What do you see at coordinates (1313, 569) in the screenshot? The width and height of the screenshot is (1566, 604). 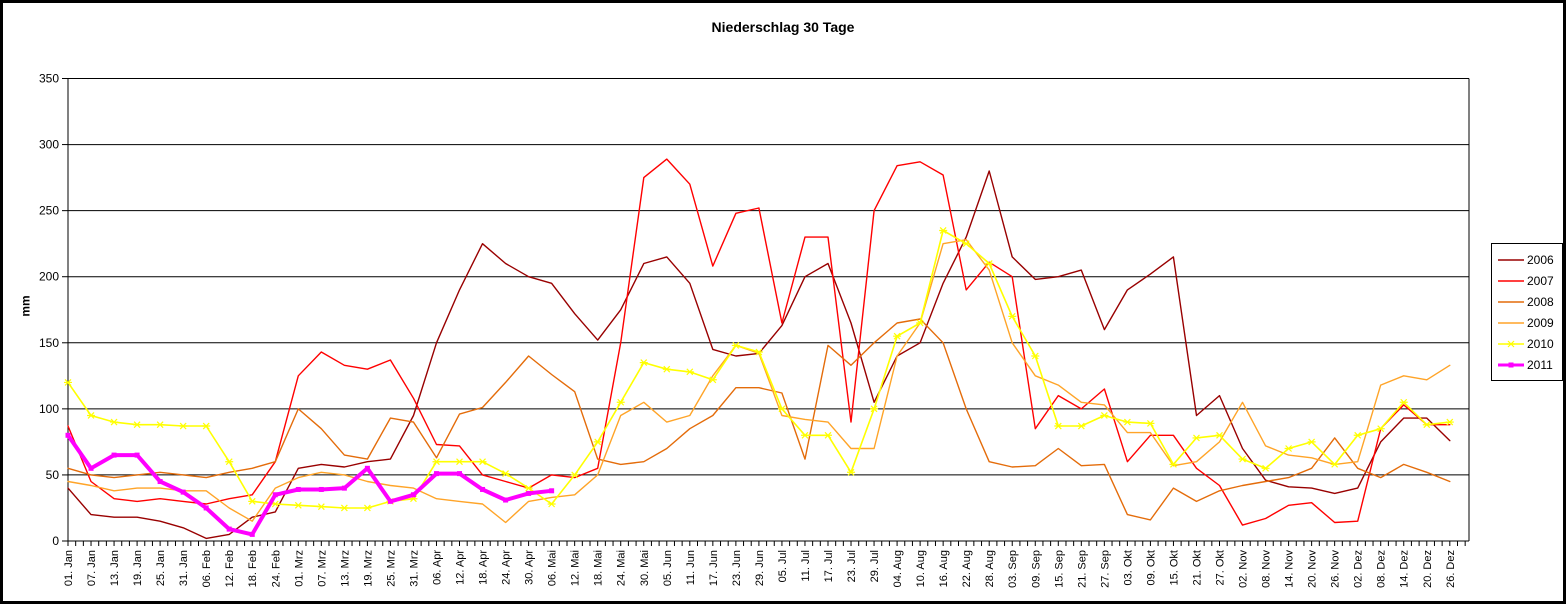 I see `x-tick-label: 20. Nov` at bounding box center [1313, 569].